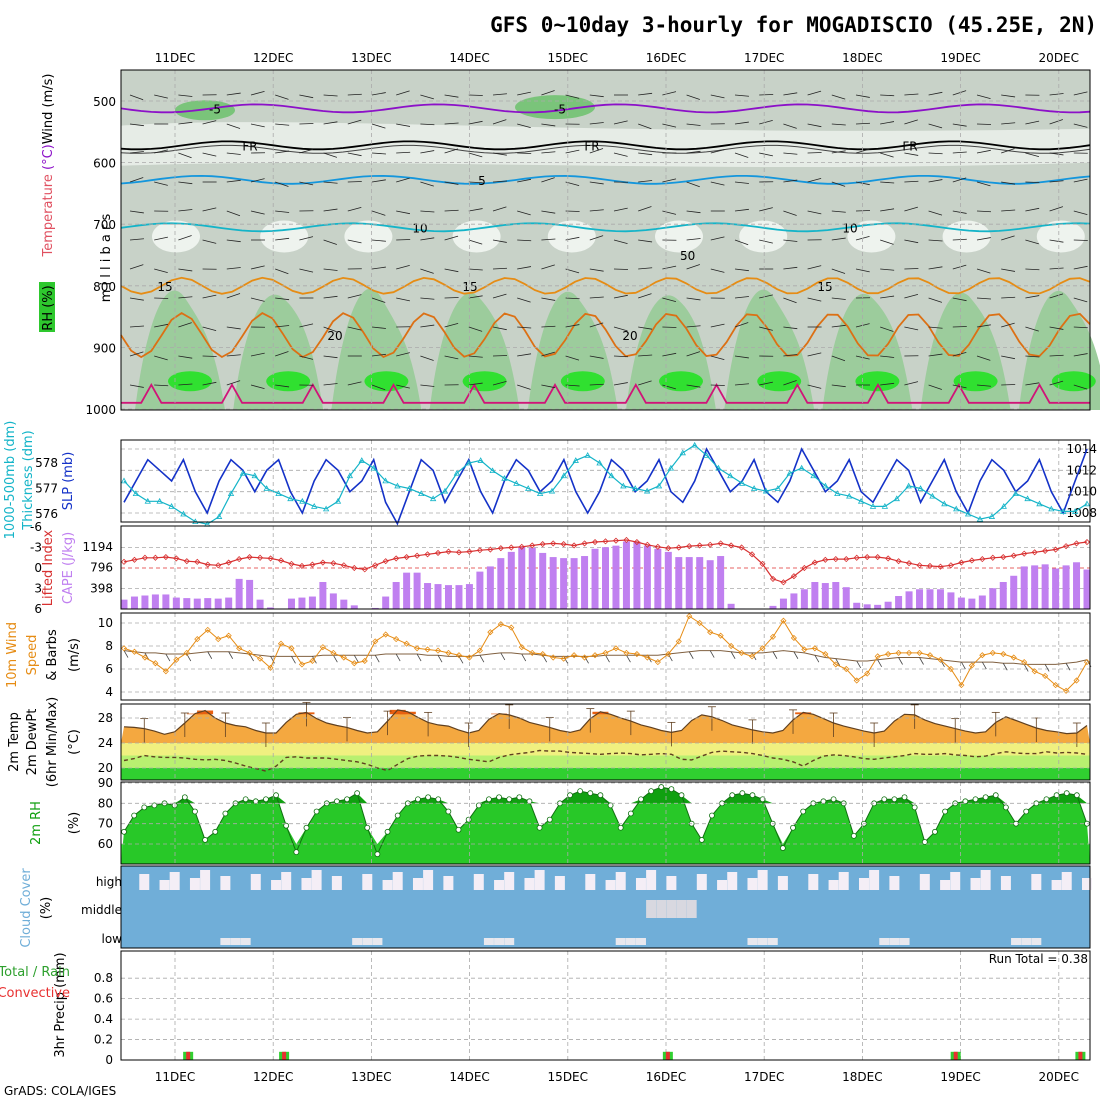 This screenshot has height=1100, width=1100. What do you see at coordinates (849, 228) in the screenshot?
I see `isotherm-label: 10` at bounding box center [849, 228].